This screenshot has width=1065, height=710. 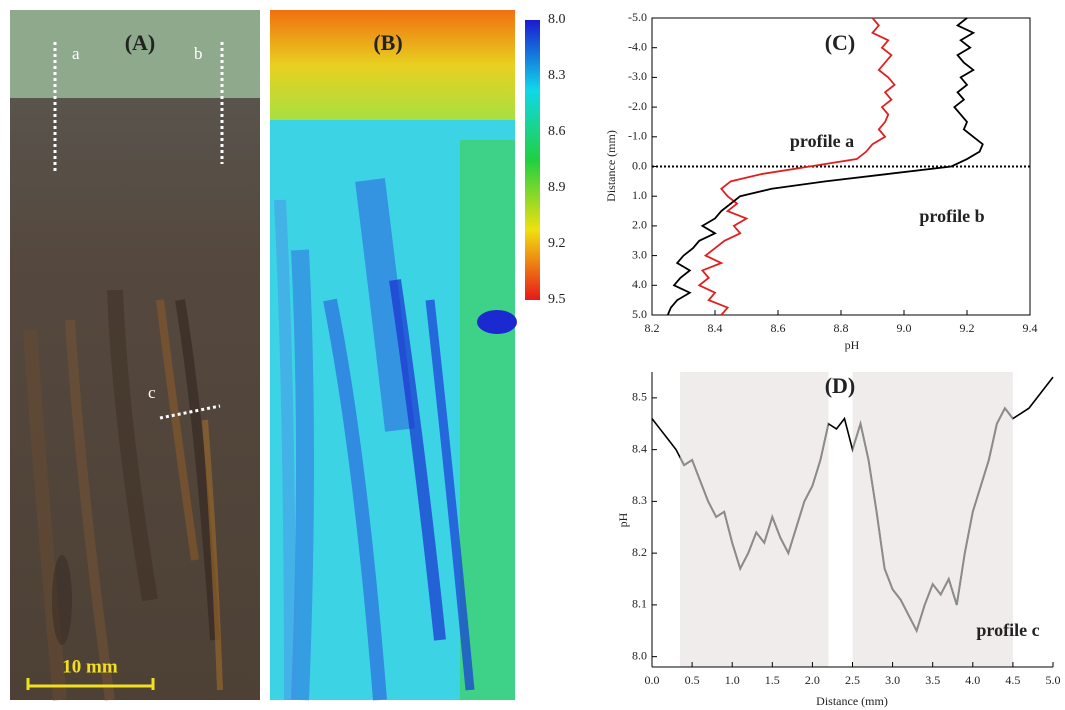 I want to click on colorbar-tick-label: 9.5, so click(x=557, y=299).